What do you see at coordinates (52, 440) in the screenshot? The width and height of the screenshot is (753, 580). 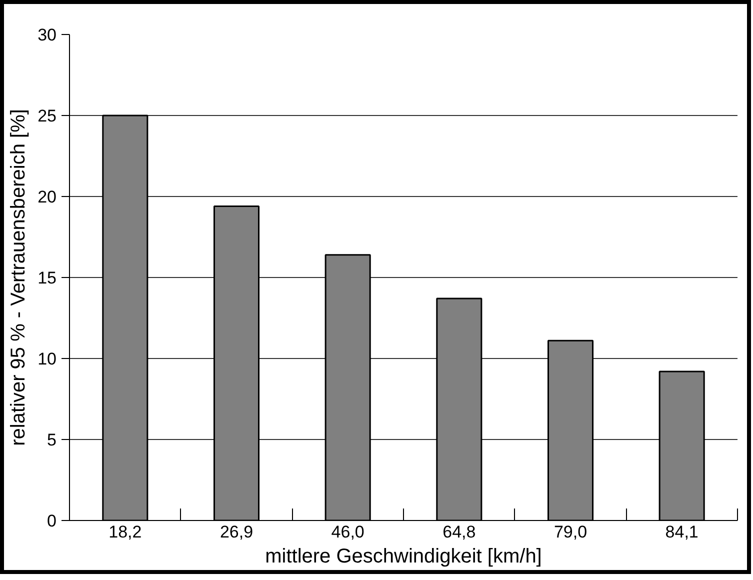 I see `y-tick-label: 5` at bounding box center [52, 440].